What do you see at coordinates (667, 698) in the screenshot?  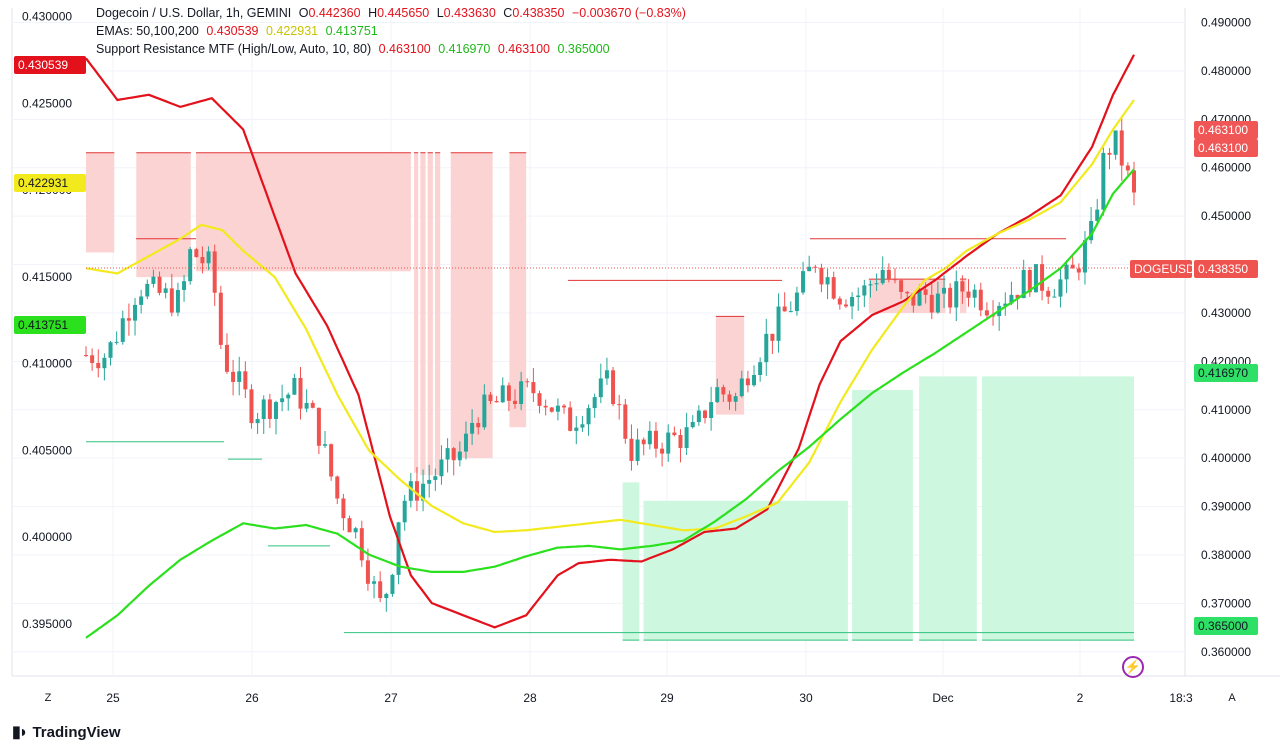 I see `time-axis-tick: 29` at bounding box center [667, 698].